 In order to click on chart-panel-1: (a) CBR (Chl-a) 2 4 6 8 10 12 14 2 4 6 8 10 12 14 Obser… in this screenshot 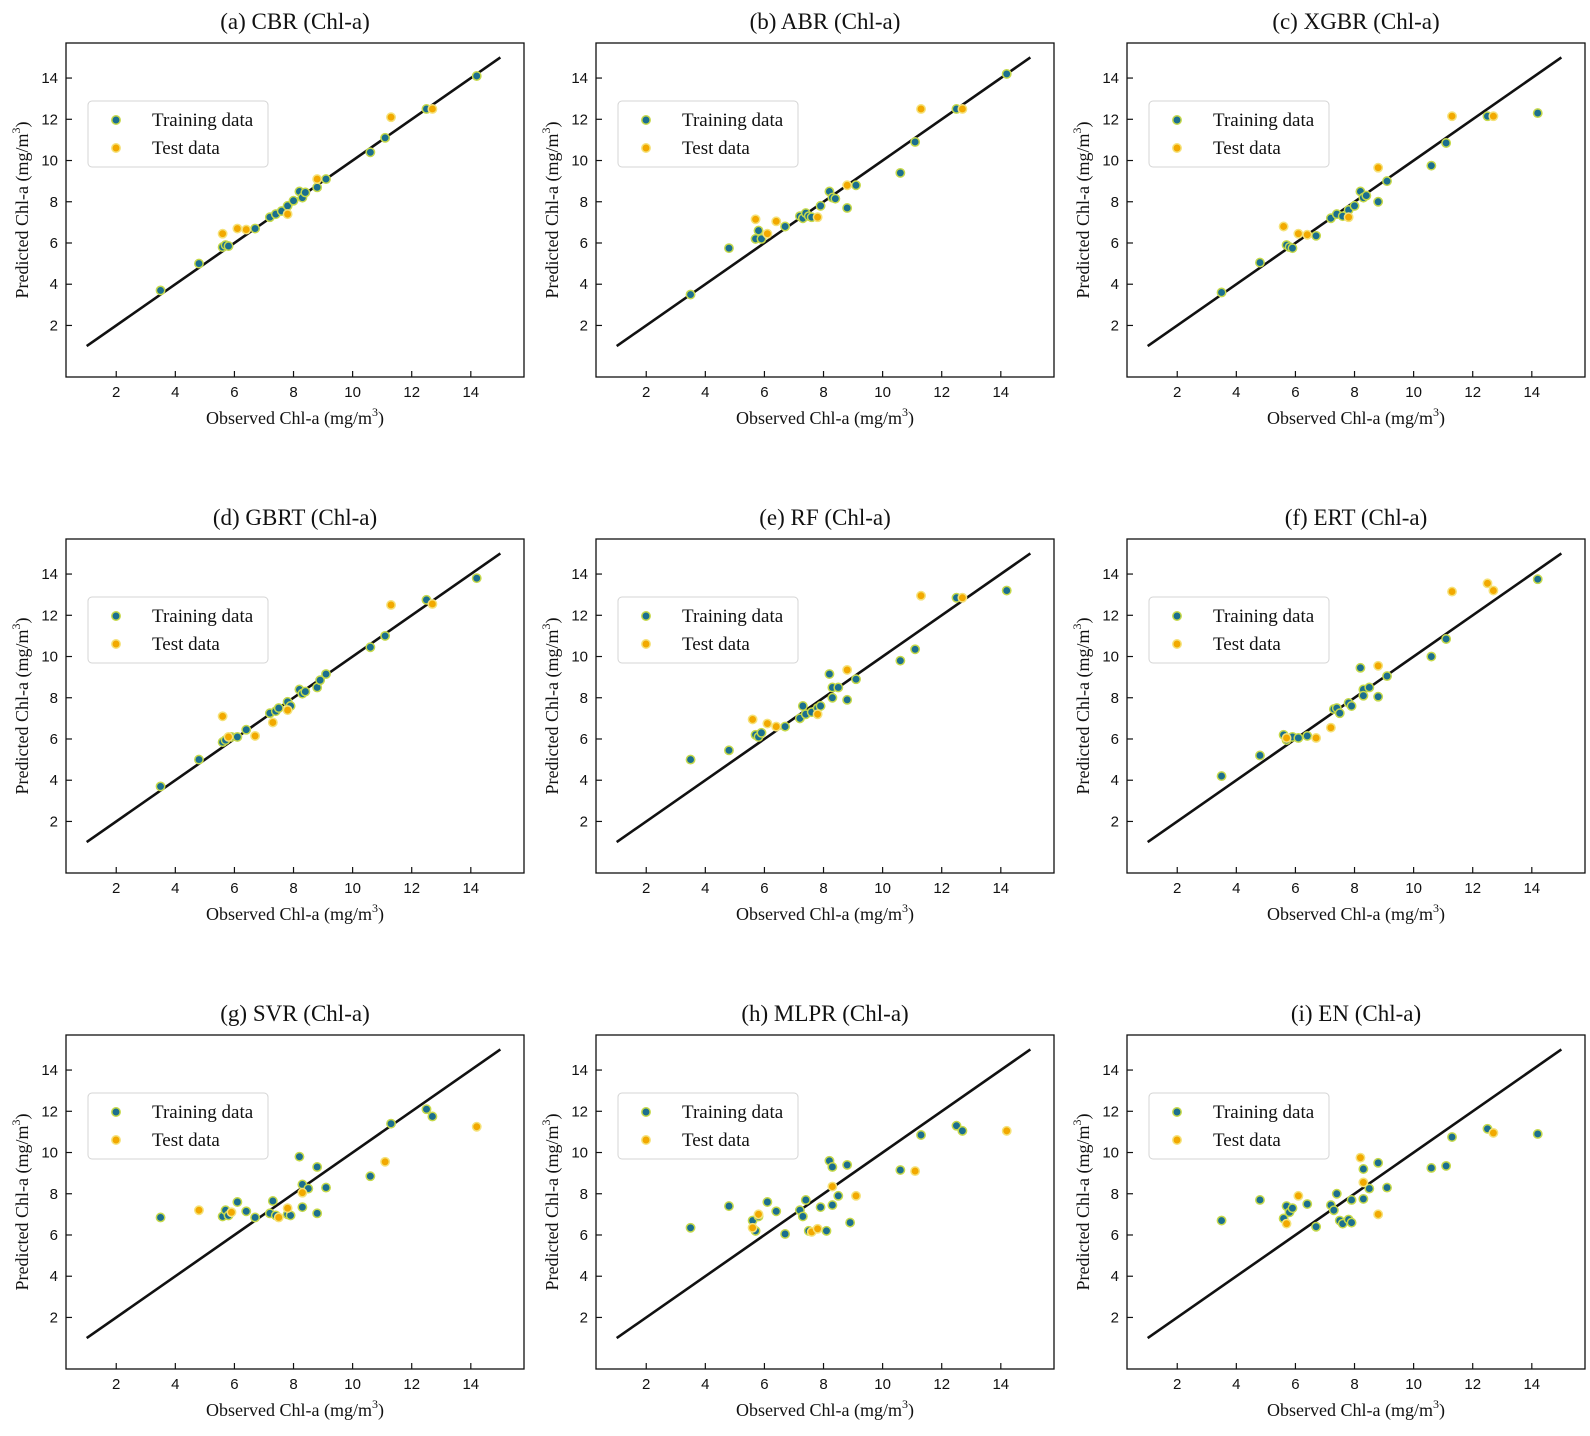, I will do `click(267, 219)`.